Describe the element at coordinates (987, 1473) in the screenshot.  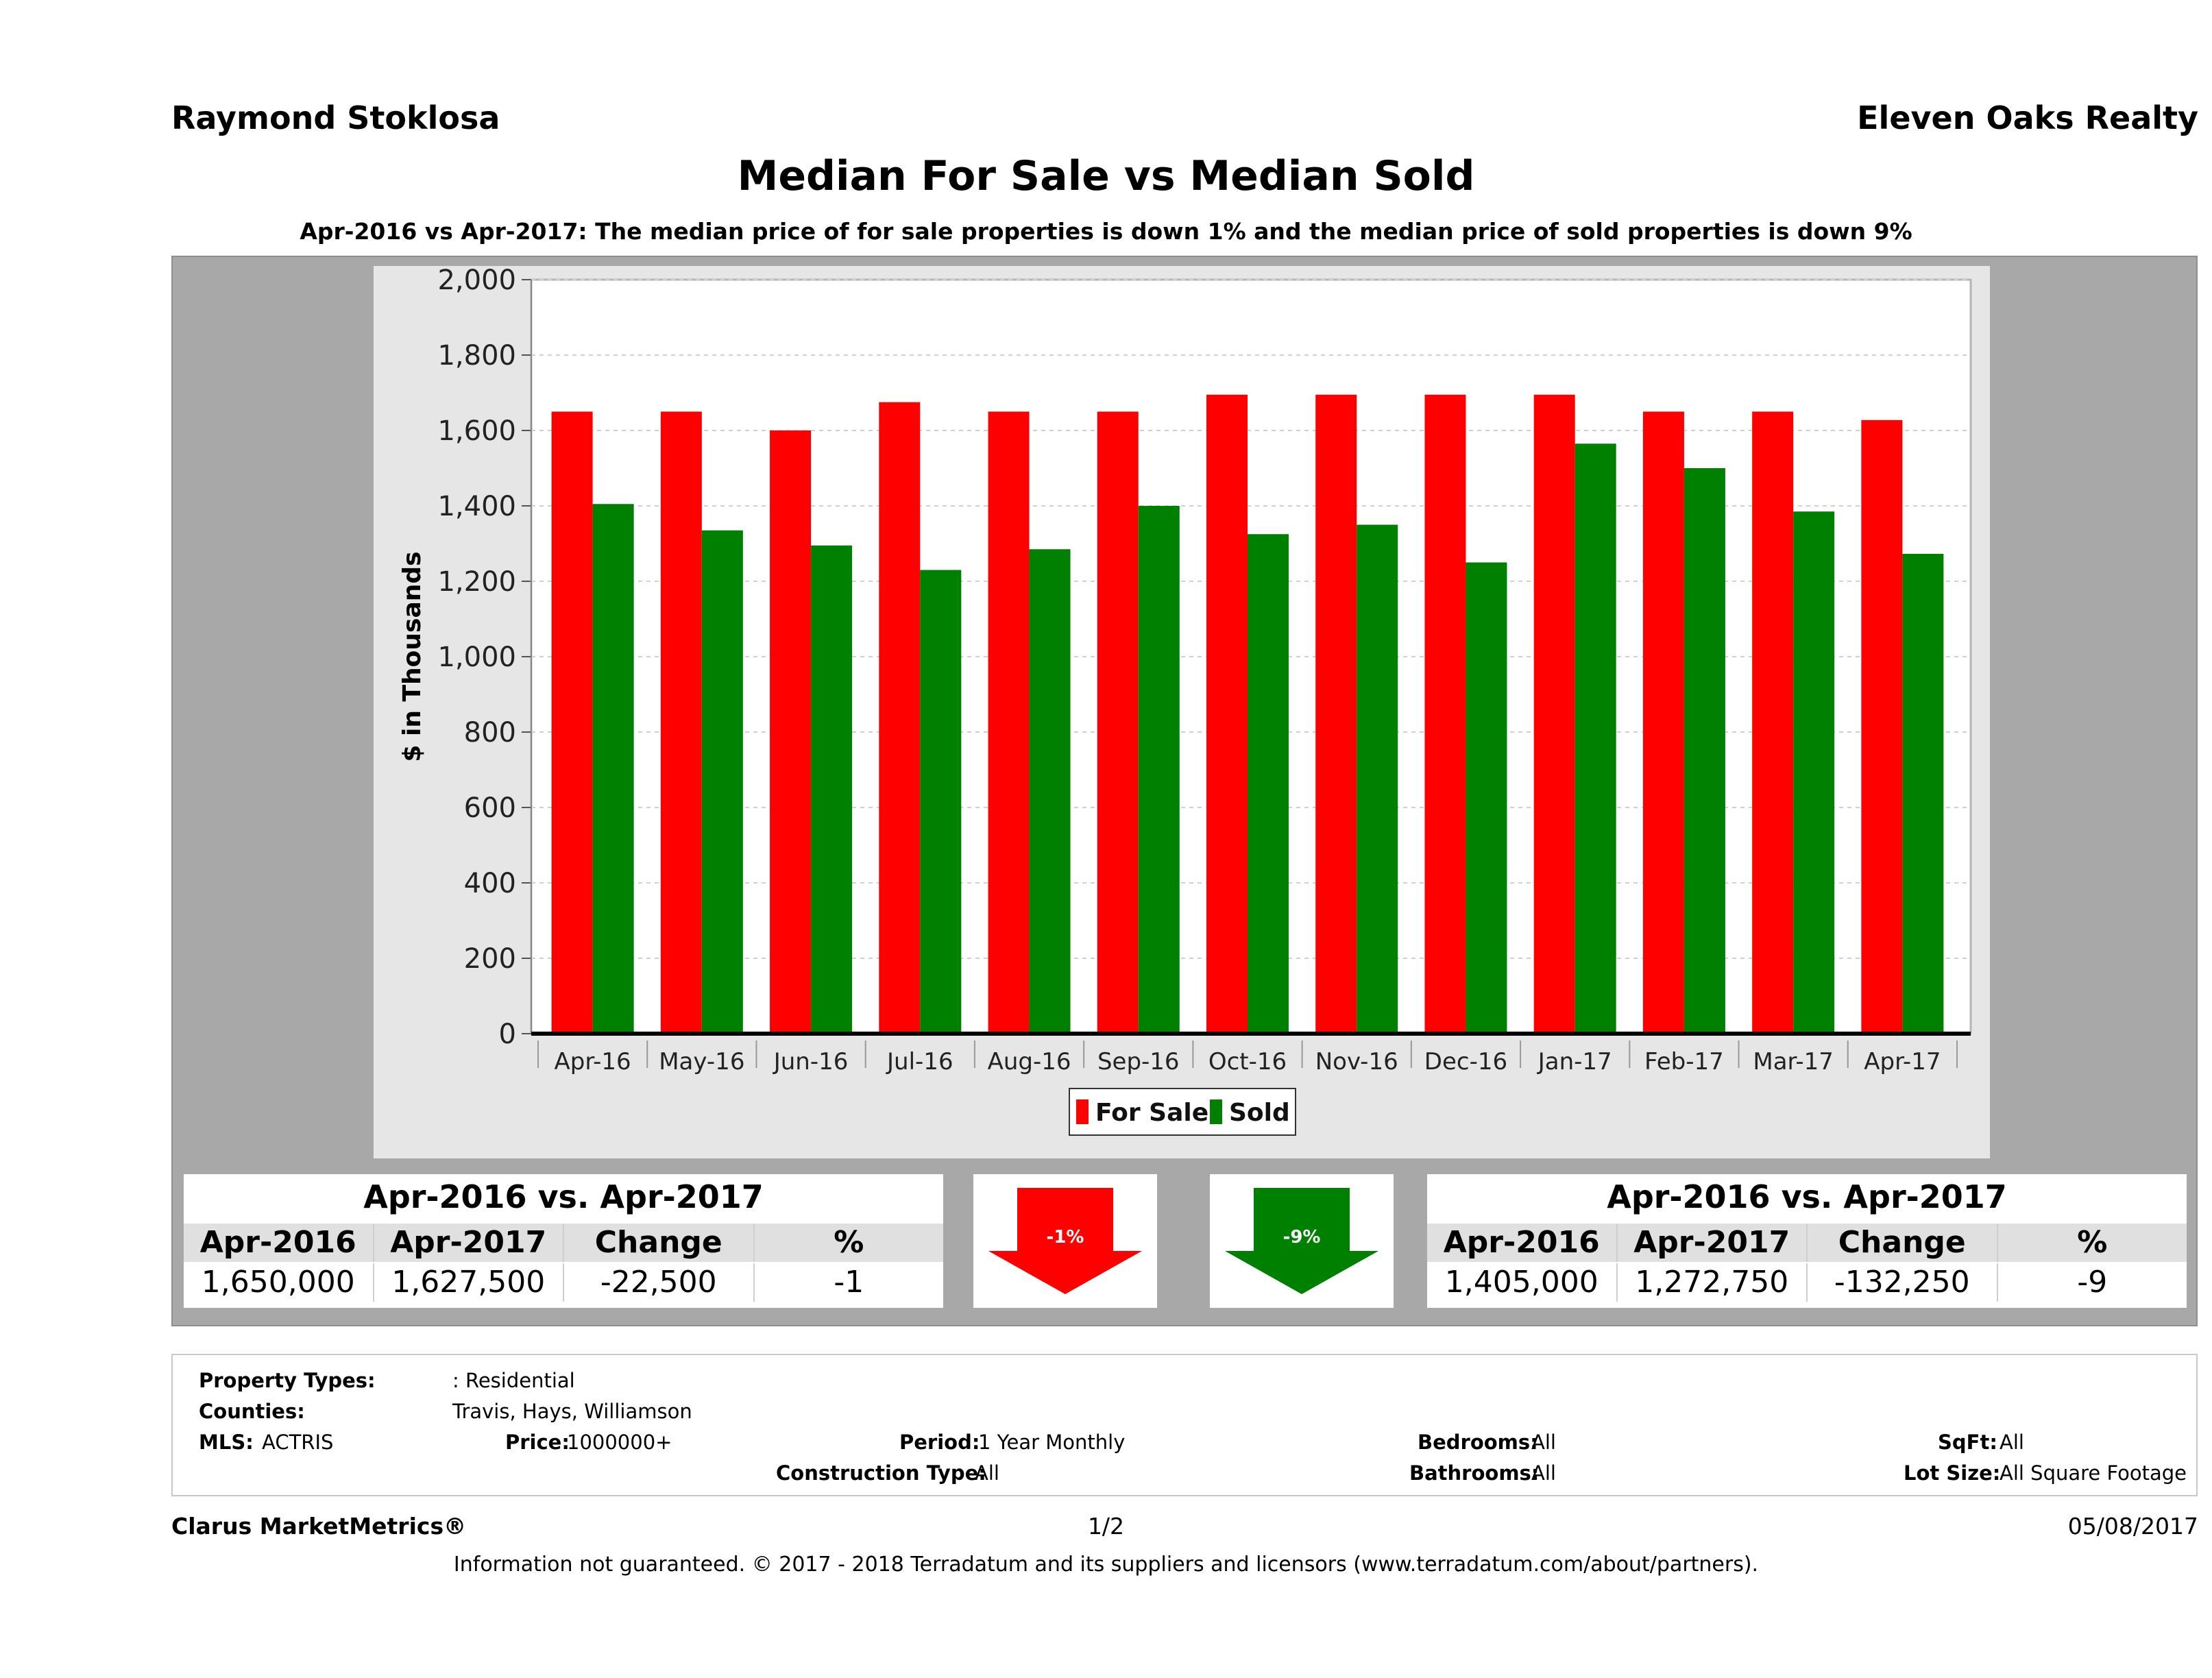
I see `construction-type-value: All` at that location.